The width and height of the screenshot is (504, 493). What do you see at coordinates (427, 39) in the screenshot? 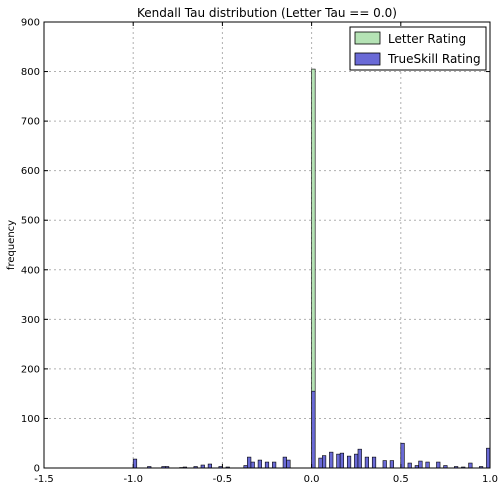
I see `legend-label-letter-rating: Letter Rating` at bounding box center [427, 39].